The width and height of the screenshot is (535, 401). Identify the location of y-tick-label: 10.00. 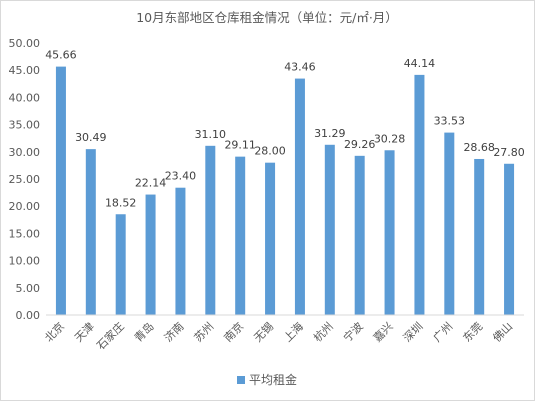
(25, 261).